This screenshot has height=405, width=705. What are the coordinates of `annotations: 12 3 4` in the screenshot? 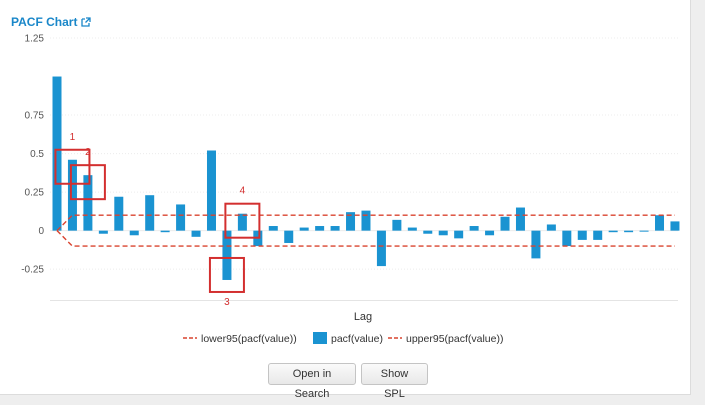 It's located at (157, 220).